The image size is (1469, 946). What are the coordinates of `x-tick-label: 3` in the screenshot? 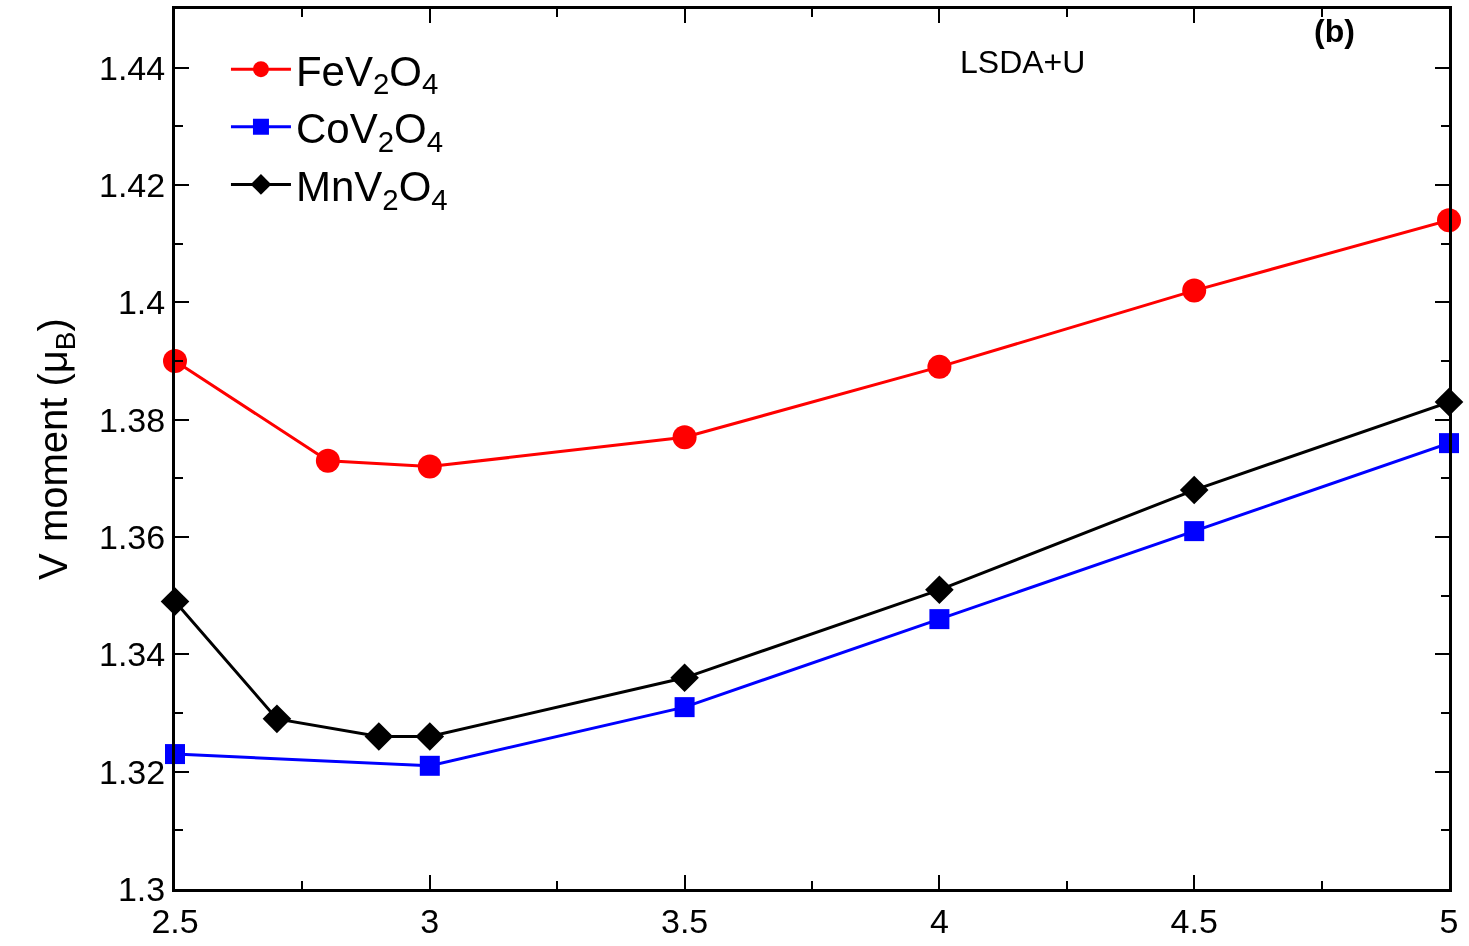 It's located at (430, 920).